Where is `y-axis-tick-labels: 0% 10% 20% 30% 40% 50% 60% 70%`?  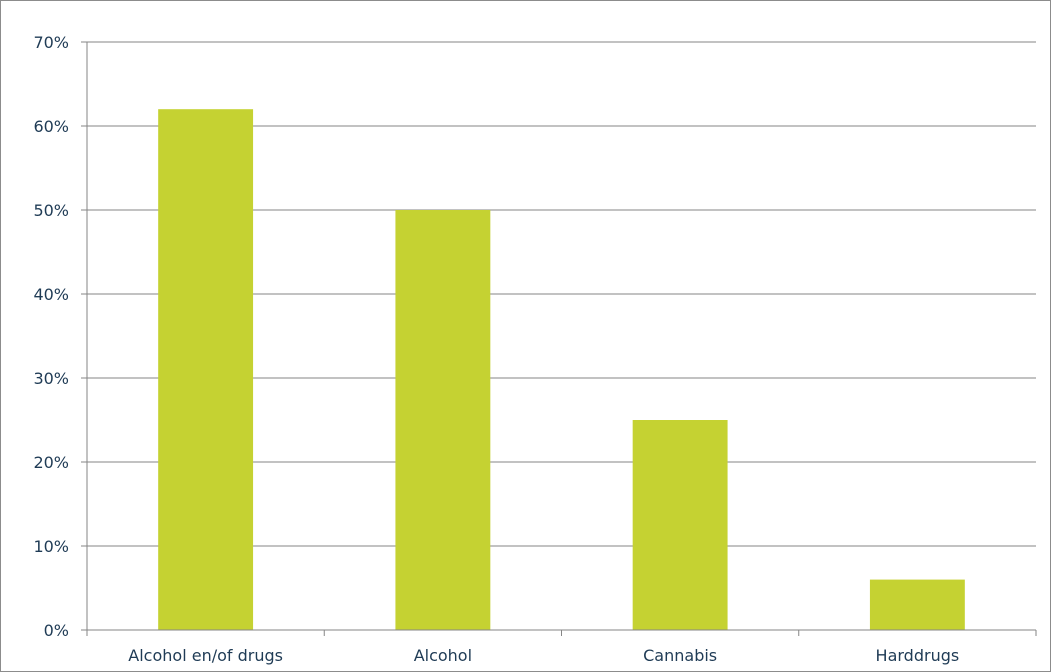 y-axis-tick-labels: 0% 10% 20% 30% 40% 50% 60% 70% is located at coordinates (51, 336).